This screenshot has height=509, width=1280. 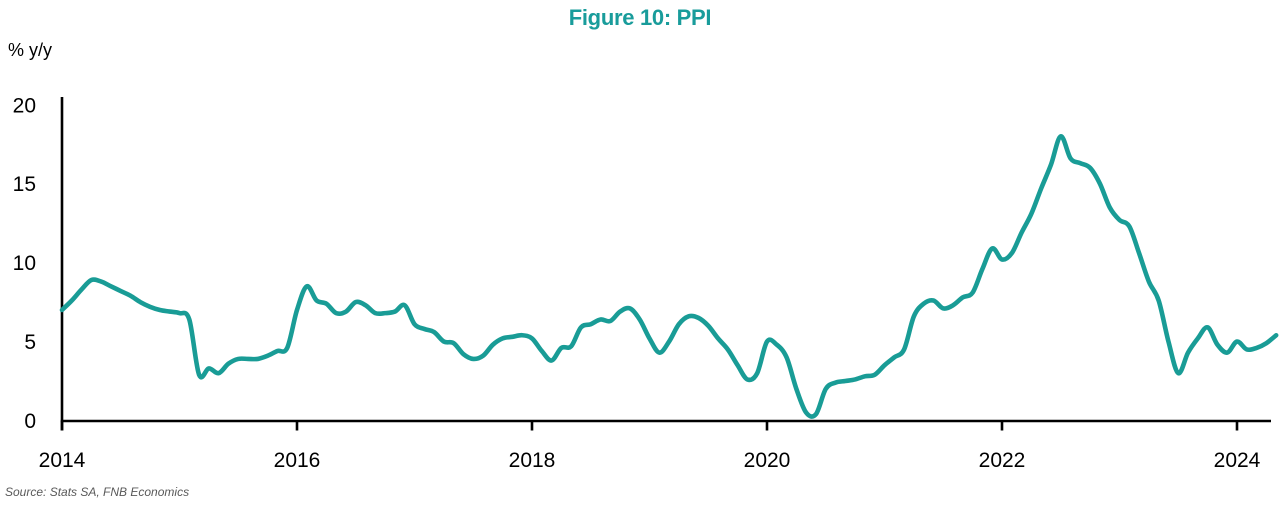 I want to click on x-tick-label: 2024, so click(x=1237, y=460).